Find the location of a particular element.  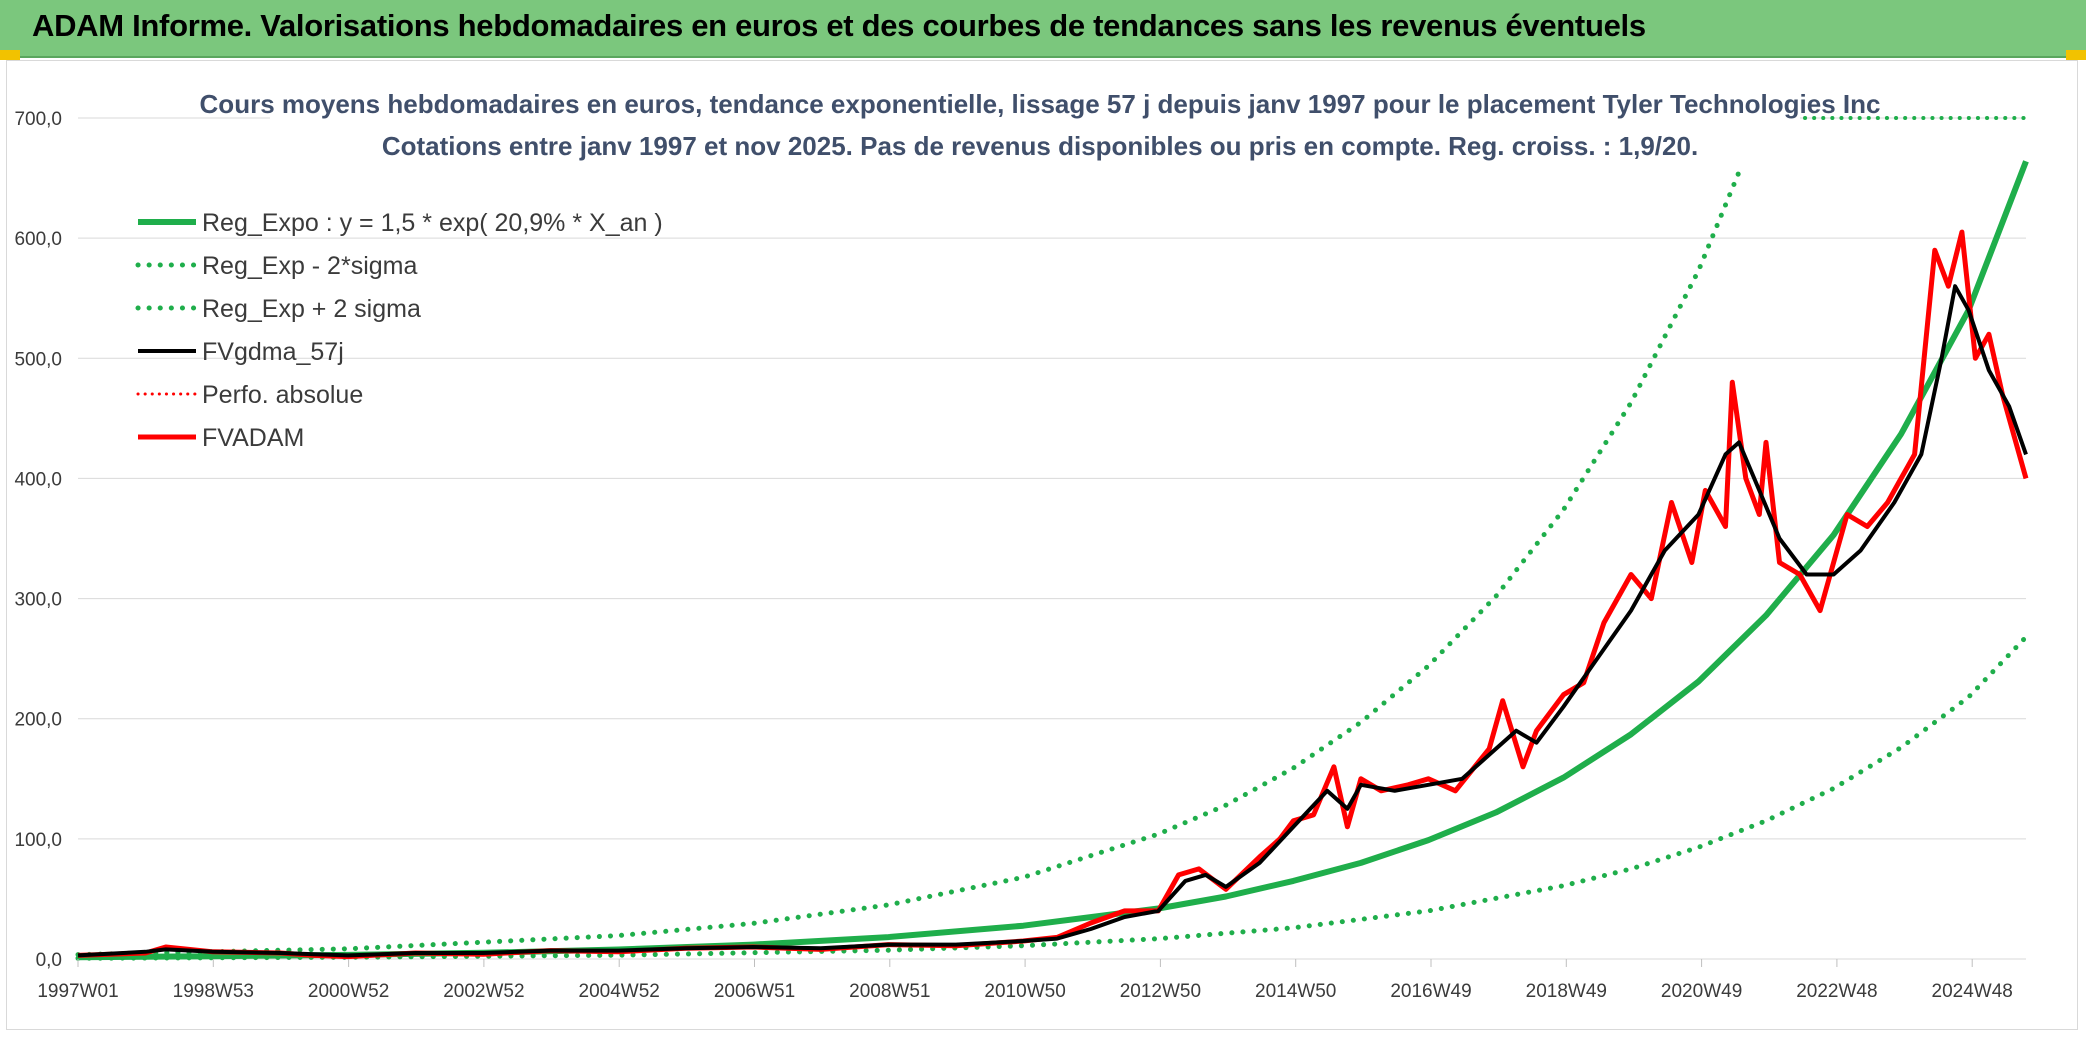

y-tick-label: 600,0 is located at coordinates (38, 239).